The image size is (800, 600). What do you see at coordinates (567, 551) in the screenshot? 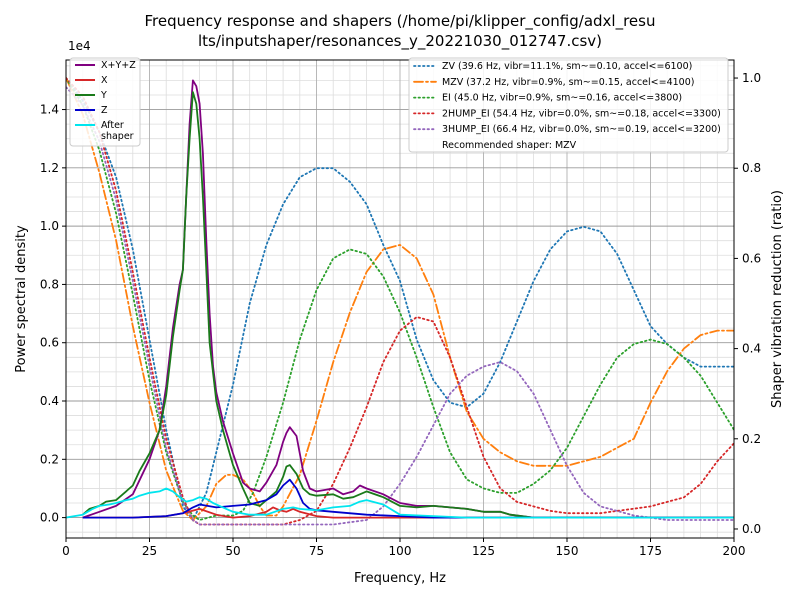
I see `x-tick-label: 150` at bounding box center [567, 551].